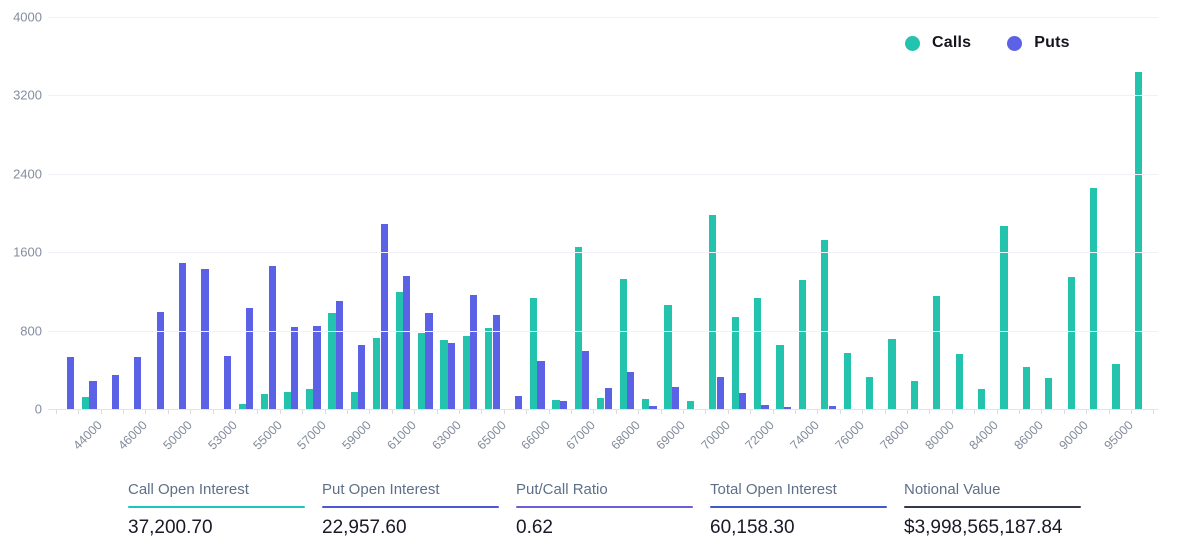 Image resolution: width=1200 pixels, height=559 pixels. What do you see at coordinates (38, 409) in the screenshot?
I see `y-tick-label-0: 0` at bounding box center [38, 409].